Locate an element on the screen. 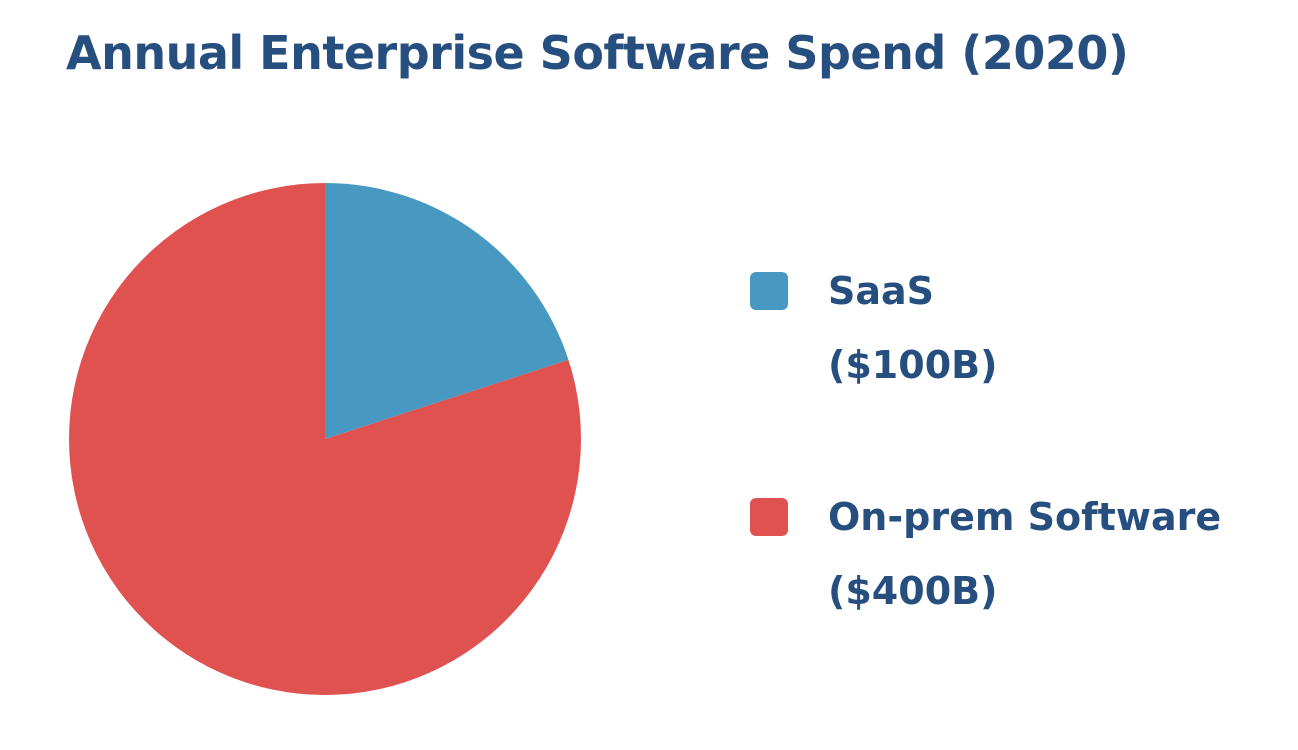 The width and height of the screenshot is (1298, 750). legend-value-on-prem: ($400B) is located at coordinates (913, 591).